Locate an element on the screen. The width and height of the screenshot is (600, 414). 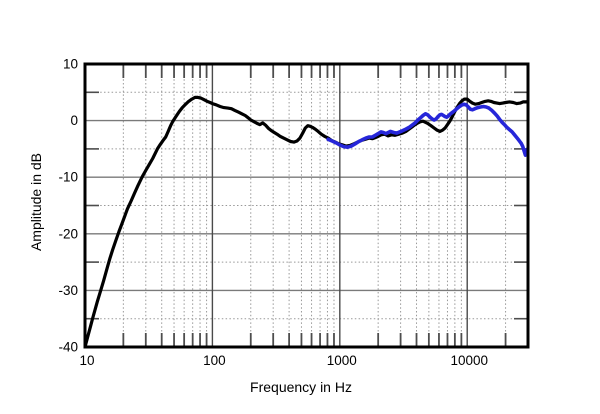
blue-trace is located at coordinates (427, 129).